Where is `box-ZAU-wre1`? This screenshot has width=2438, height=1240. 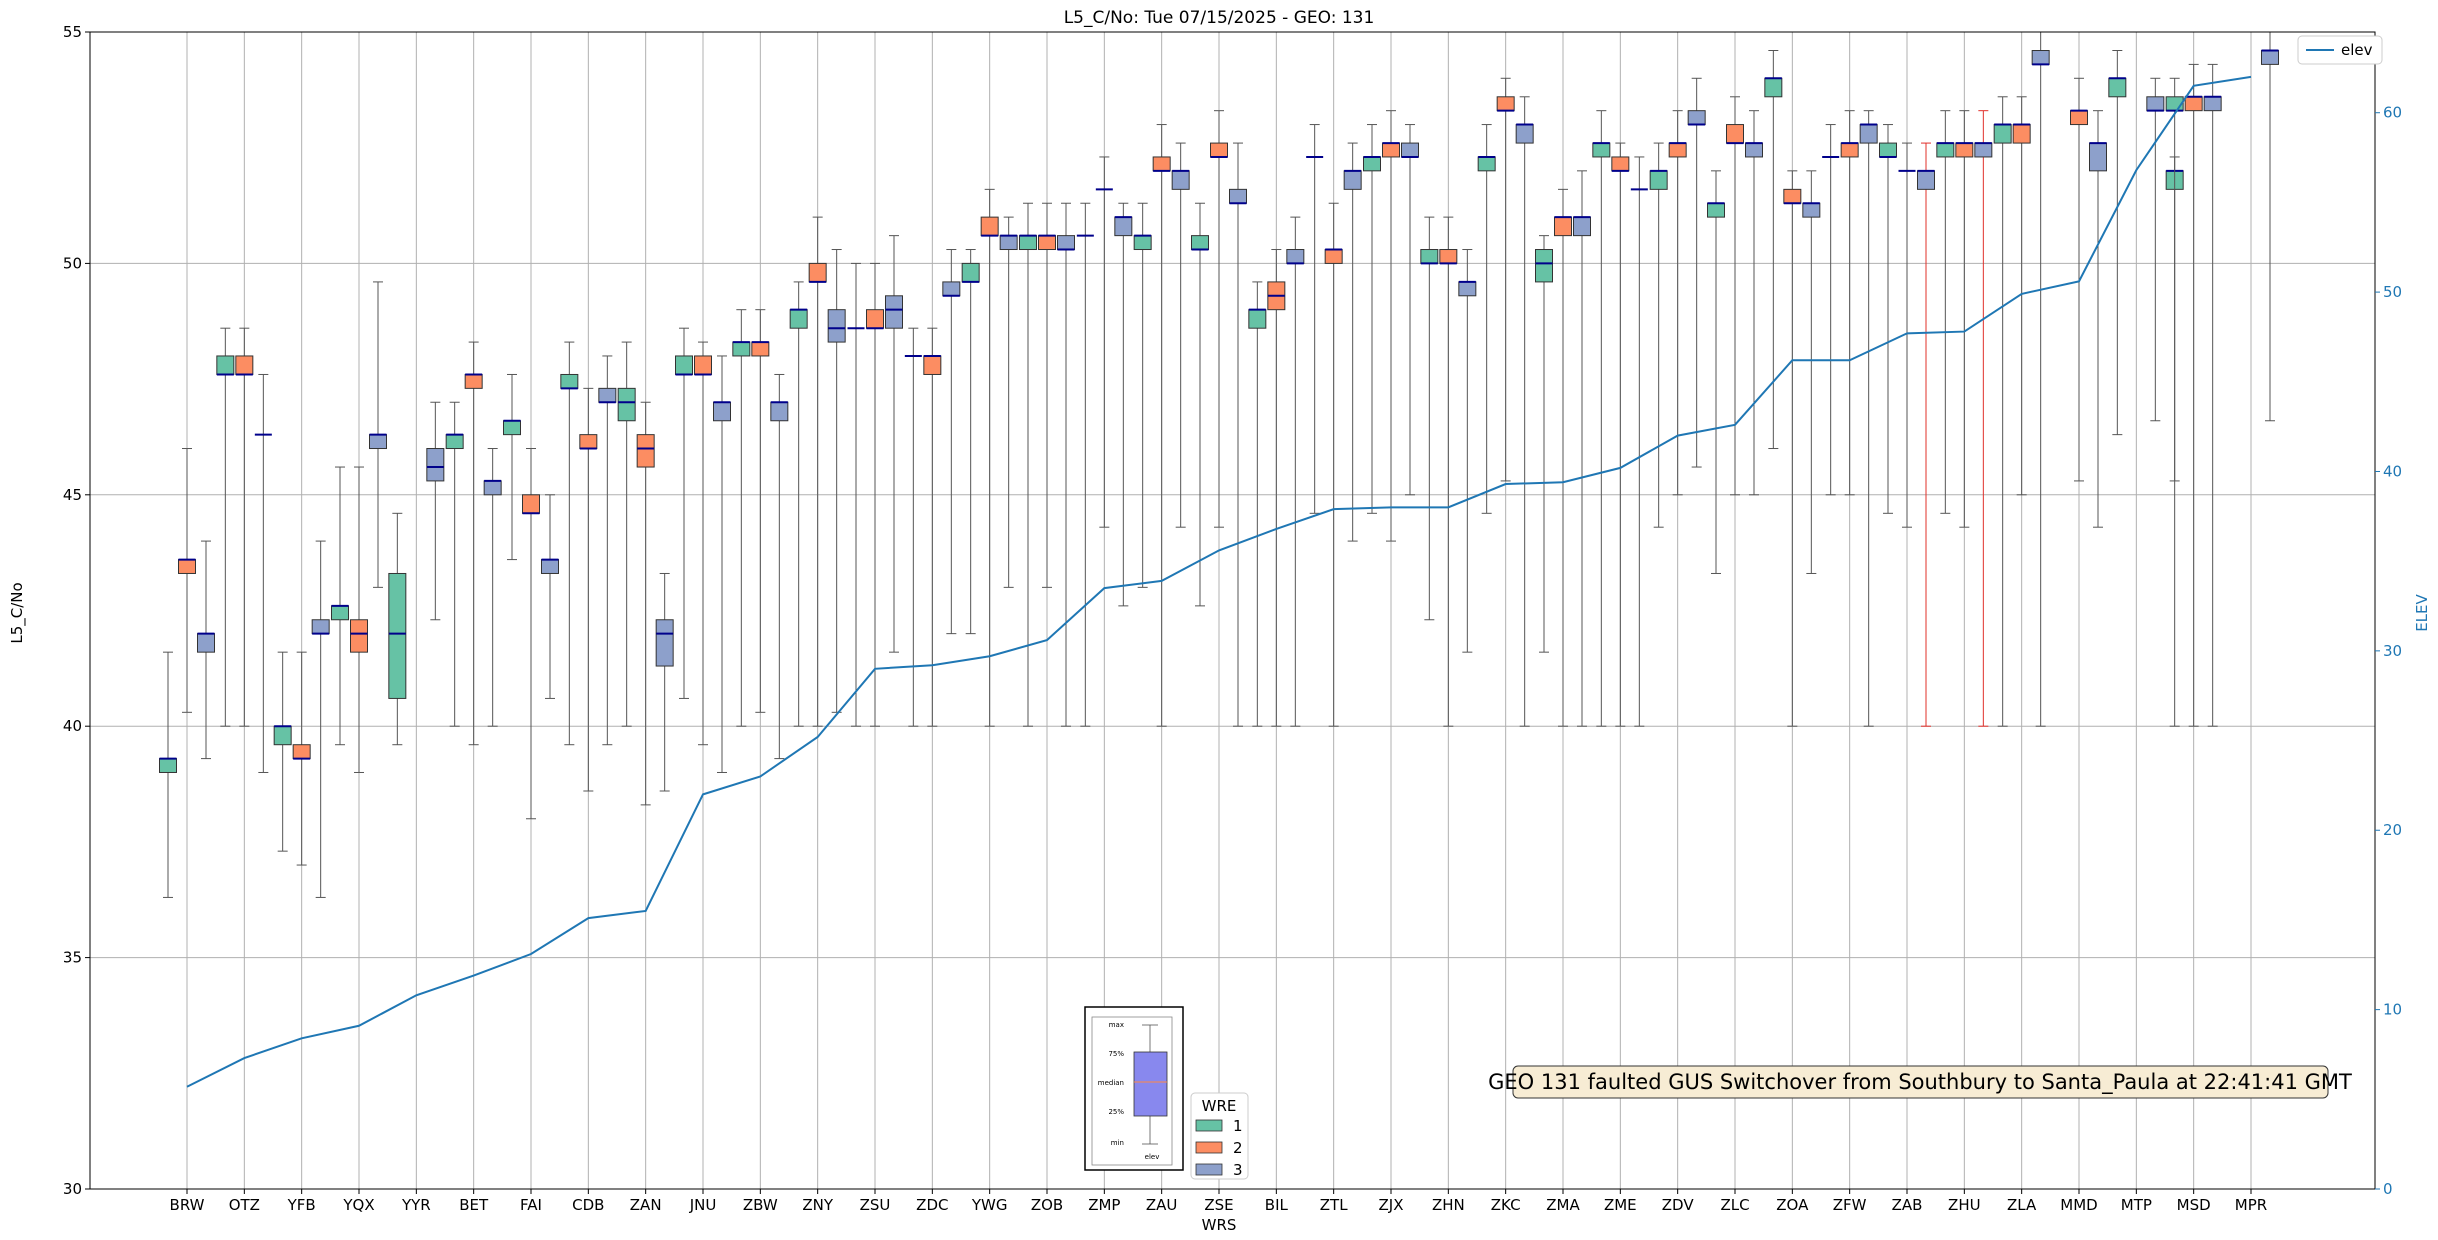 box-ZAU-wre1 is located at coordinates (1142, 395).